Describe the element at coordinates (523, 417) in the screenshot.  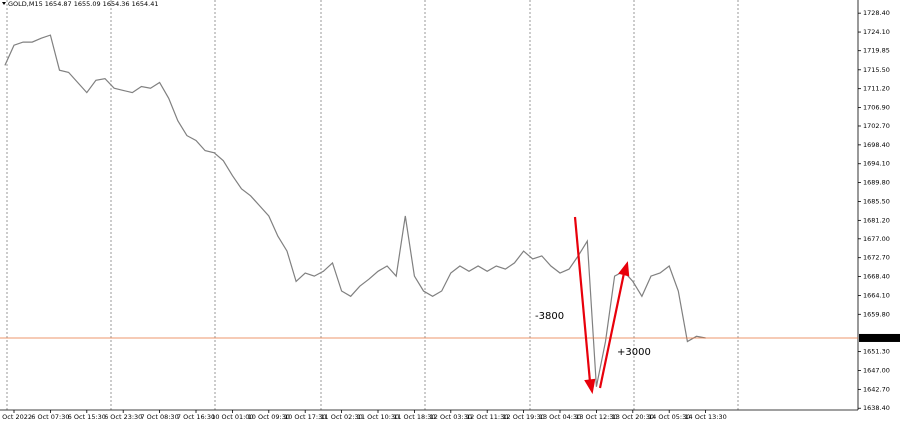
I see `x-tick-label: 12 Oct 19:30` at that location.